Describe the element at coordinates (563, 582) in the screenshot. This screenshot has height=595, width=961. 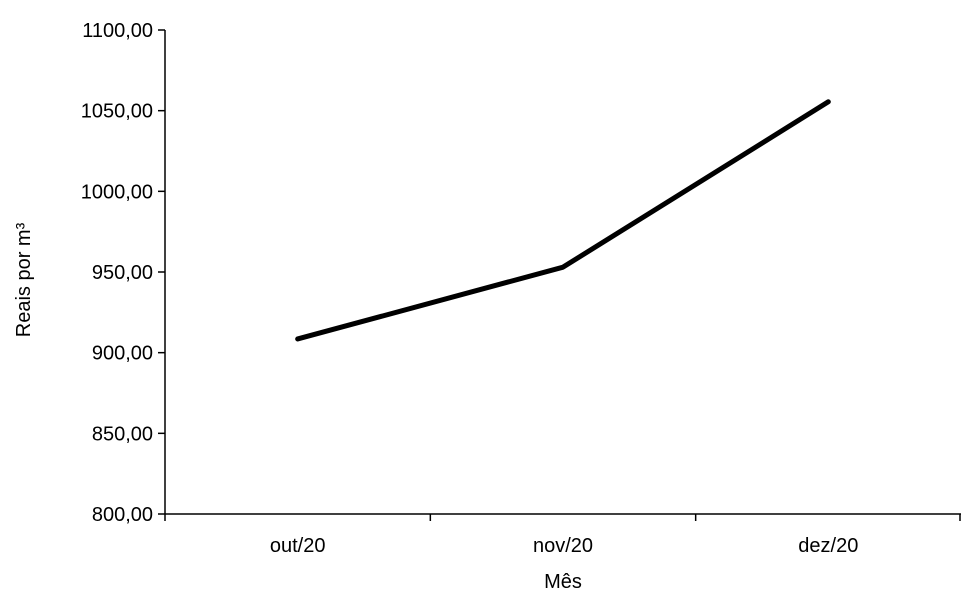
I see `x-axis-title: Mês` at that location.